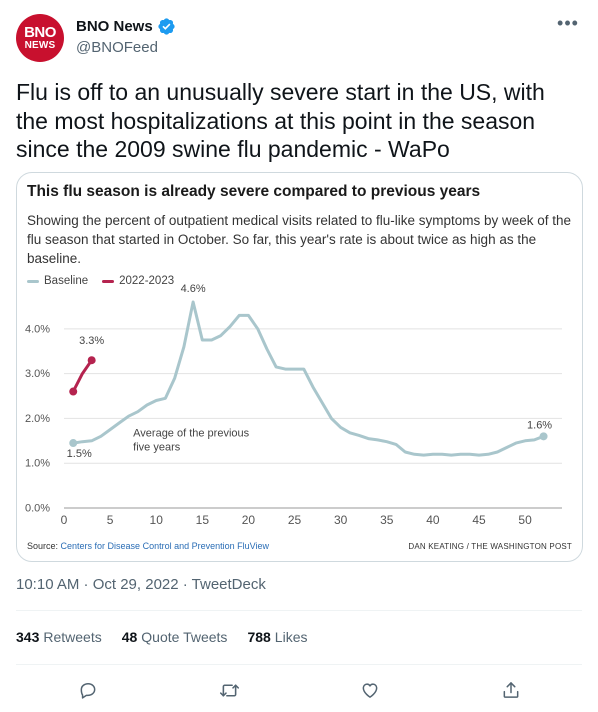 The width and height of the screenshot is (598, 712). I want to click on retweet-icon, so click(229, 690).